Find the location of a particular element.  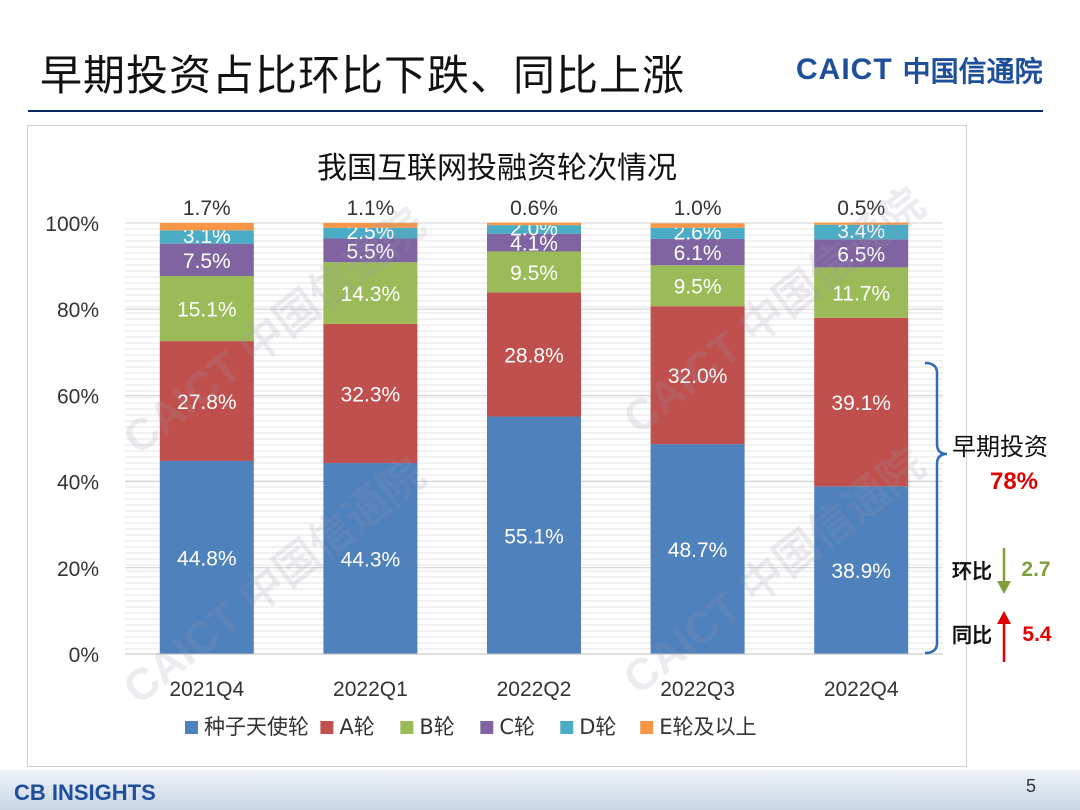

legend-label: C轮 is located at coordinates (517, 727).